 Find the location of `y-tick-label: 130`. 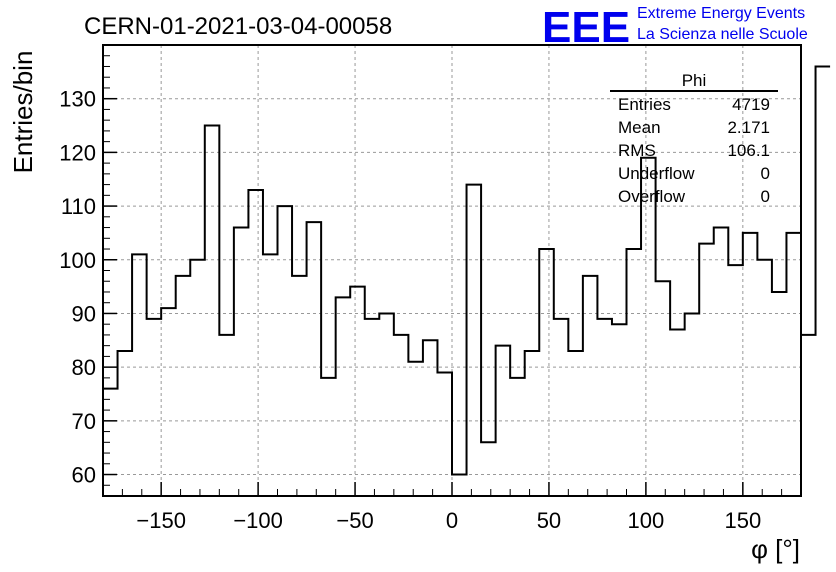

y-tick-label: 130 is located at coordinates (77, 99).